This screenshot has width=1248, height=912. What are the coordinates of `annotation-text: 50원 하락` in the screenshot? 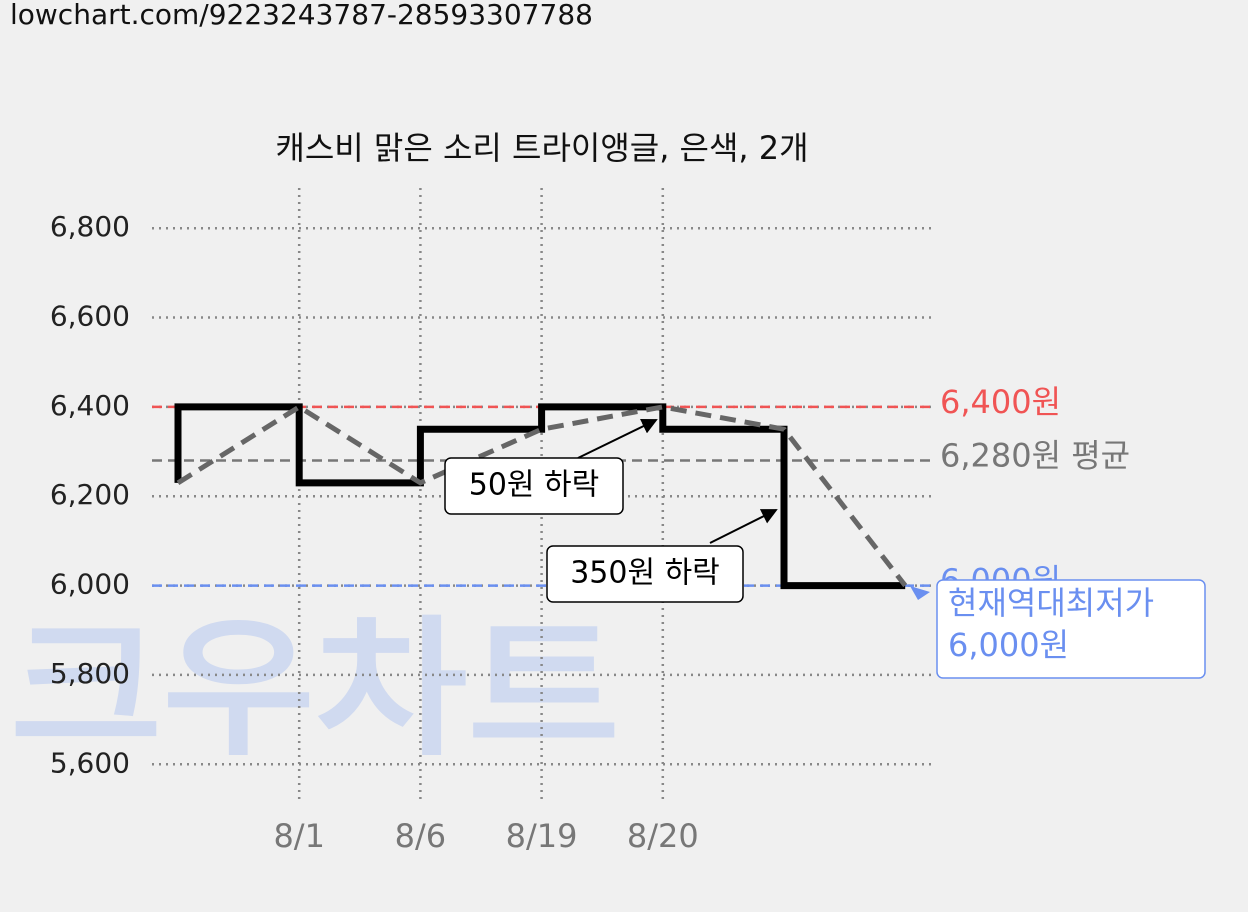 It's located at (534, 485).